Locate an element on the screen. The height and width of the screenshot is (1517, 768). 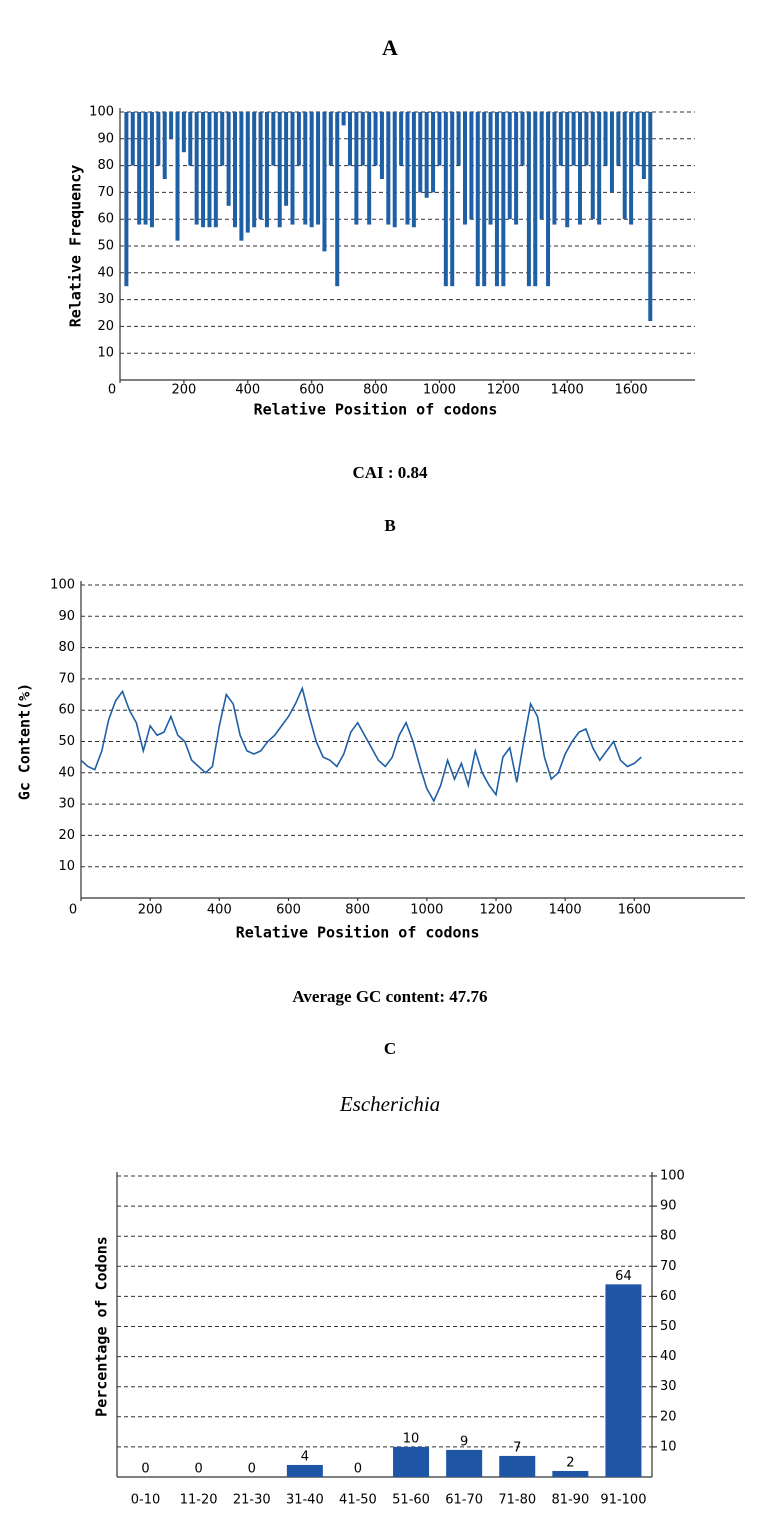
y-axis-label: Relative Frequency is located at coordinates (76, 246).